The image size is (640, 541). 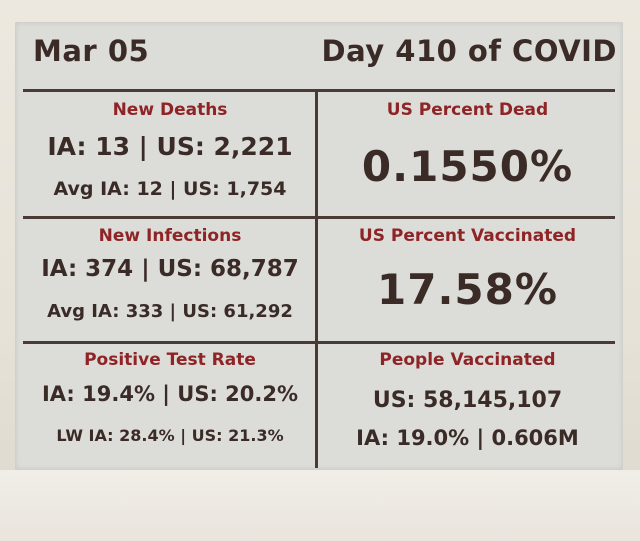 What do you see at coordinates (467, 400) in the screenshot?
I see `people-vaccinated-us: US: 58,145,107` at bounding box center [467, 400].